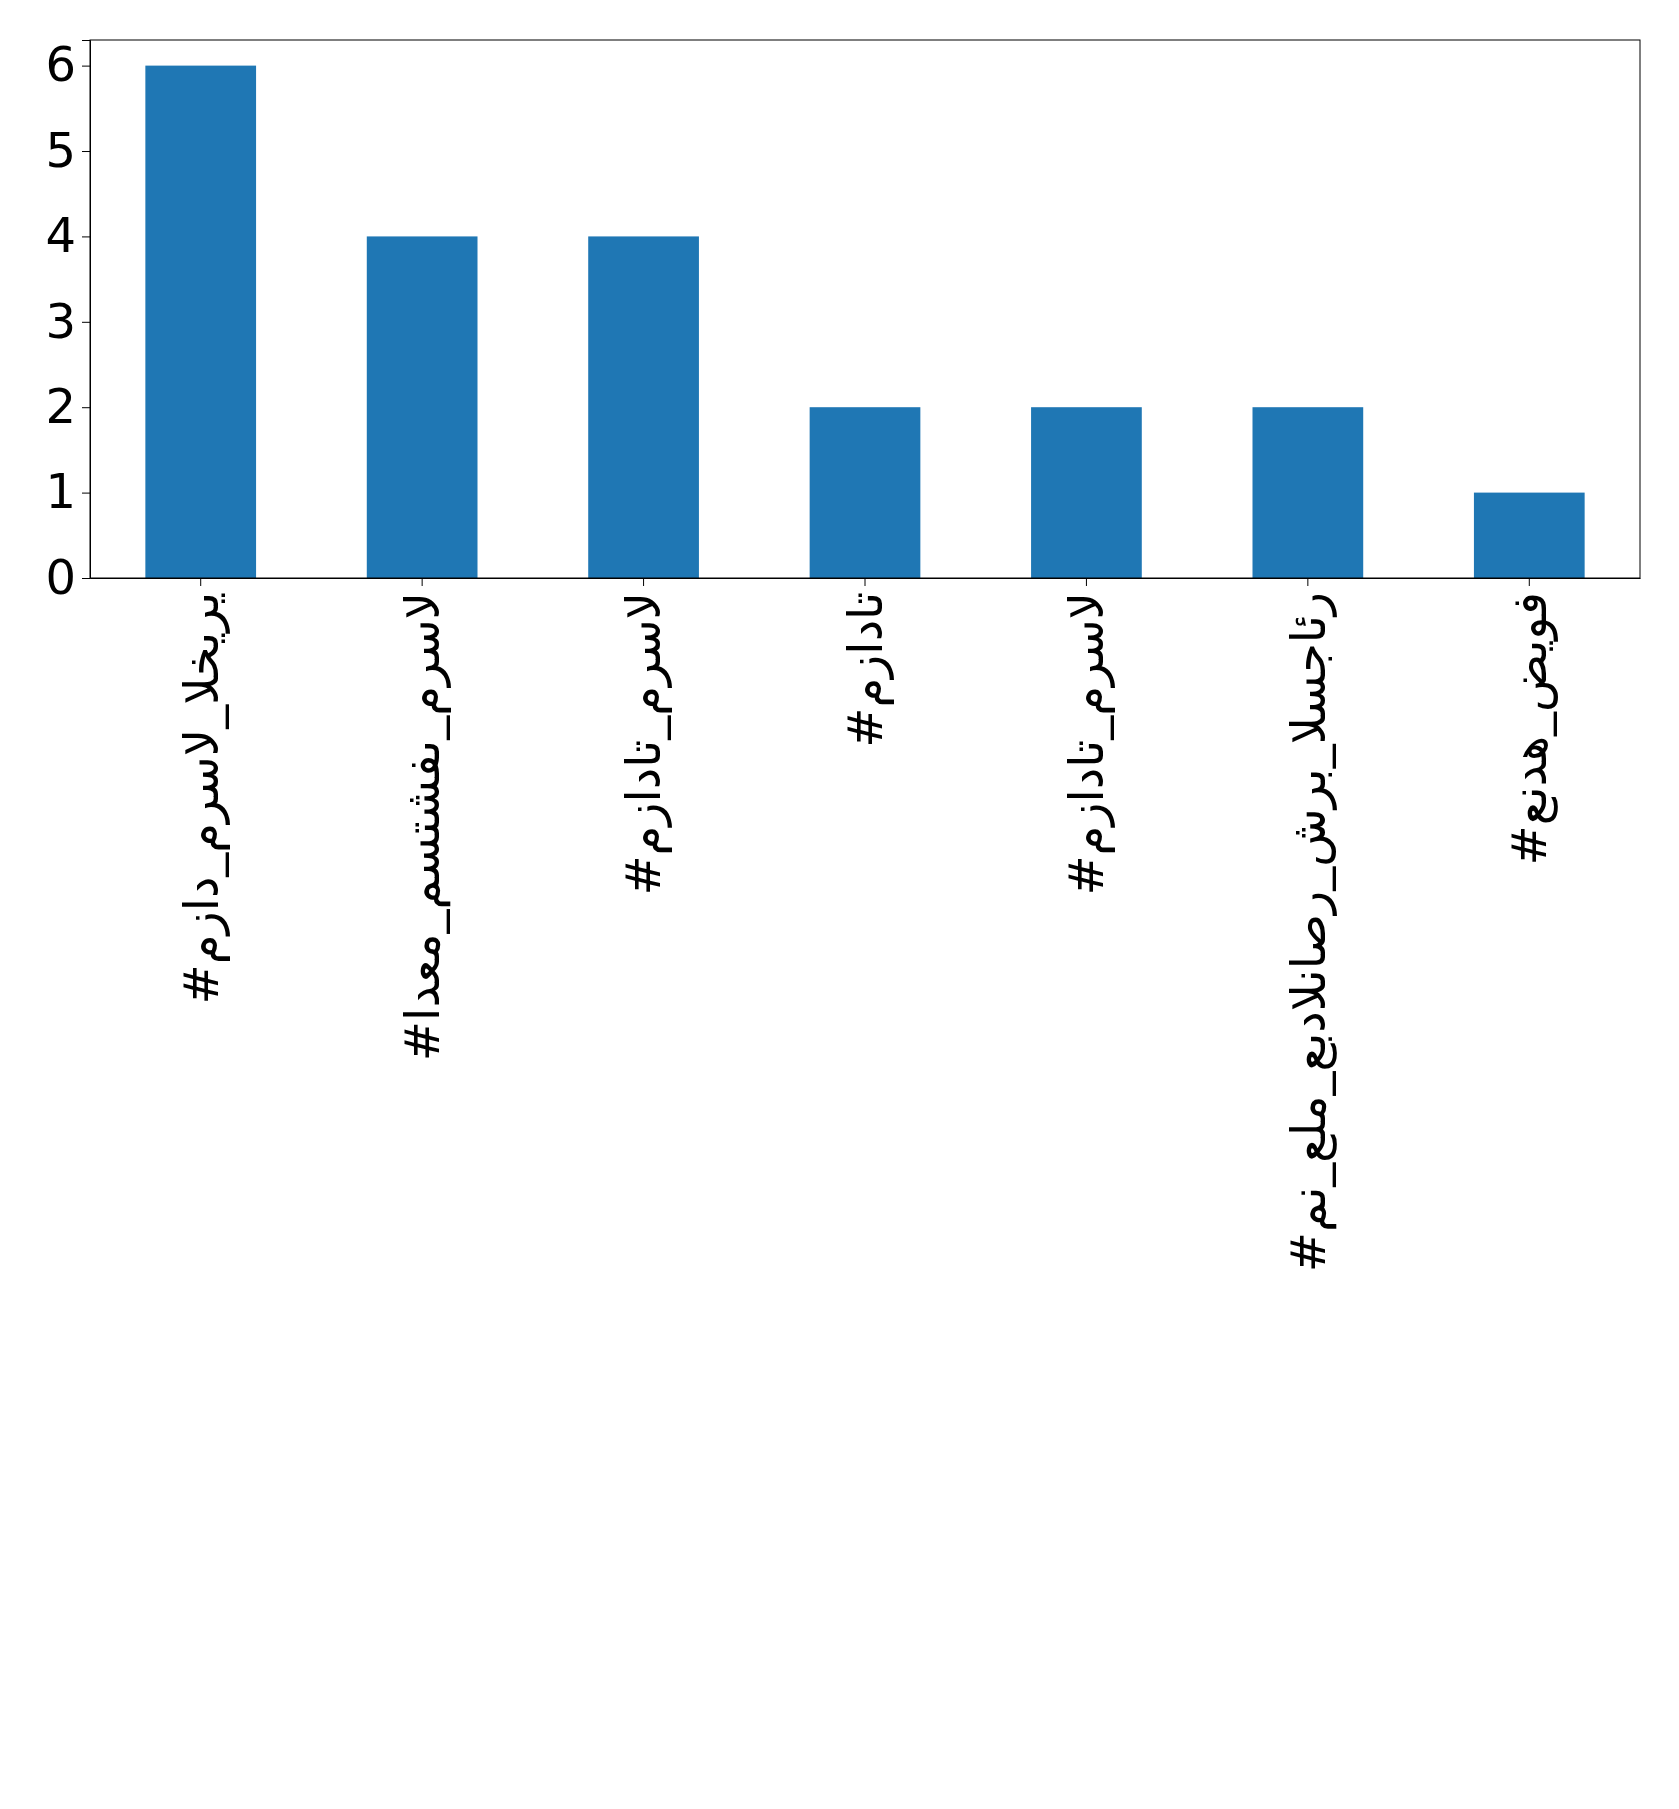  What do you see at coordinates (60, 149) in the screenshot?
I see `y-tick-label: 5` at bounding box center [60, 149].